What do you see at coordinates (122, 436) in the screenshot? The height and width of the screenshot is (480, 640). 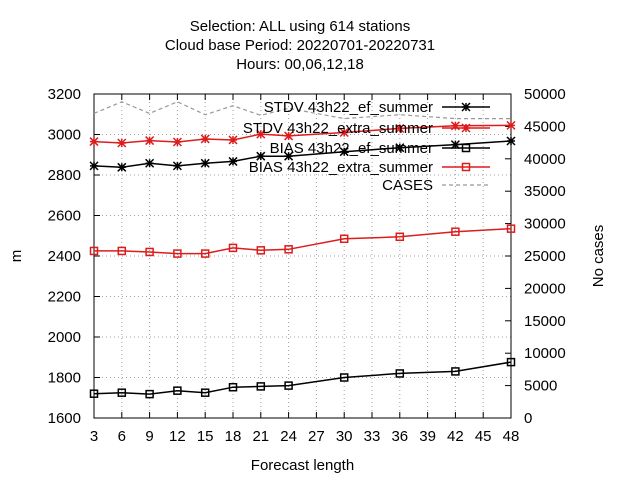 I see `x-tick-label: 6` at bounding box center [122, 436].